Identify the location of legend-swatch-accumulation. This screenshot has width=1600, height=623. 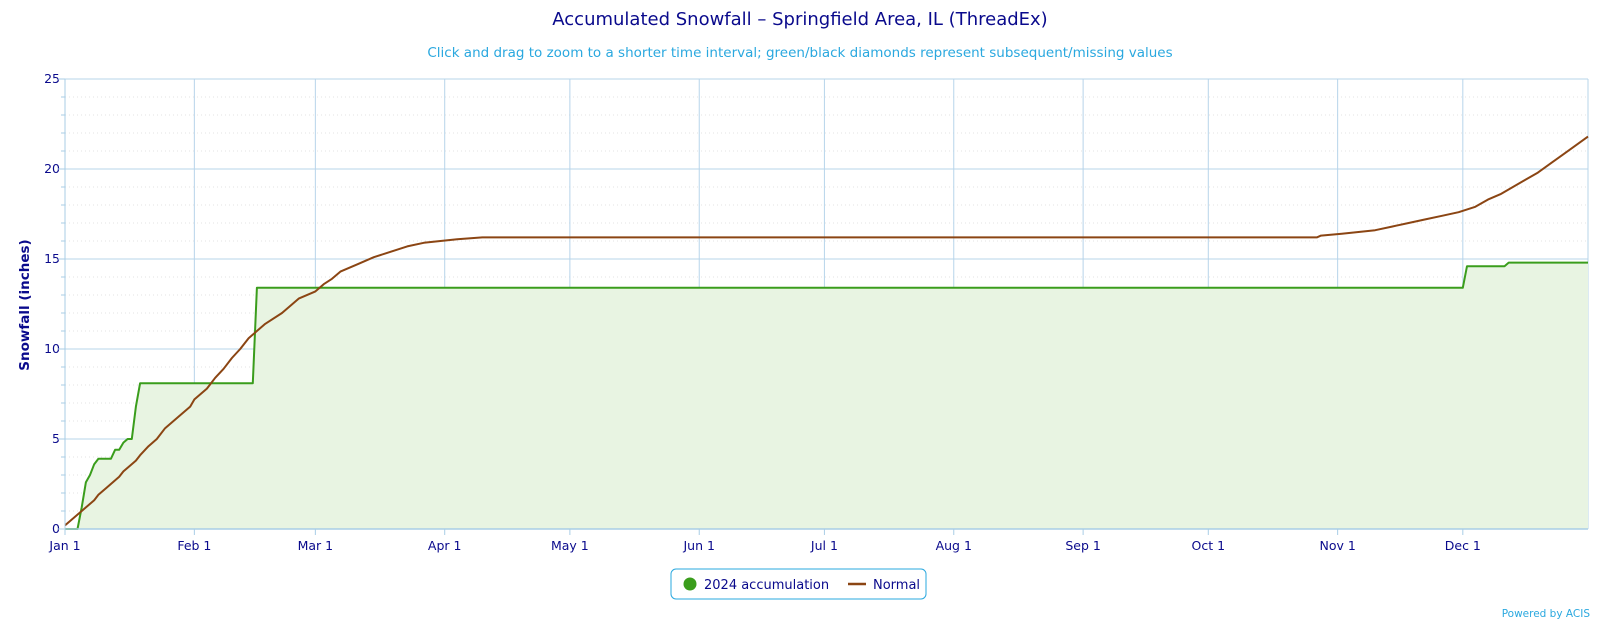
(690, 584).